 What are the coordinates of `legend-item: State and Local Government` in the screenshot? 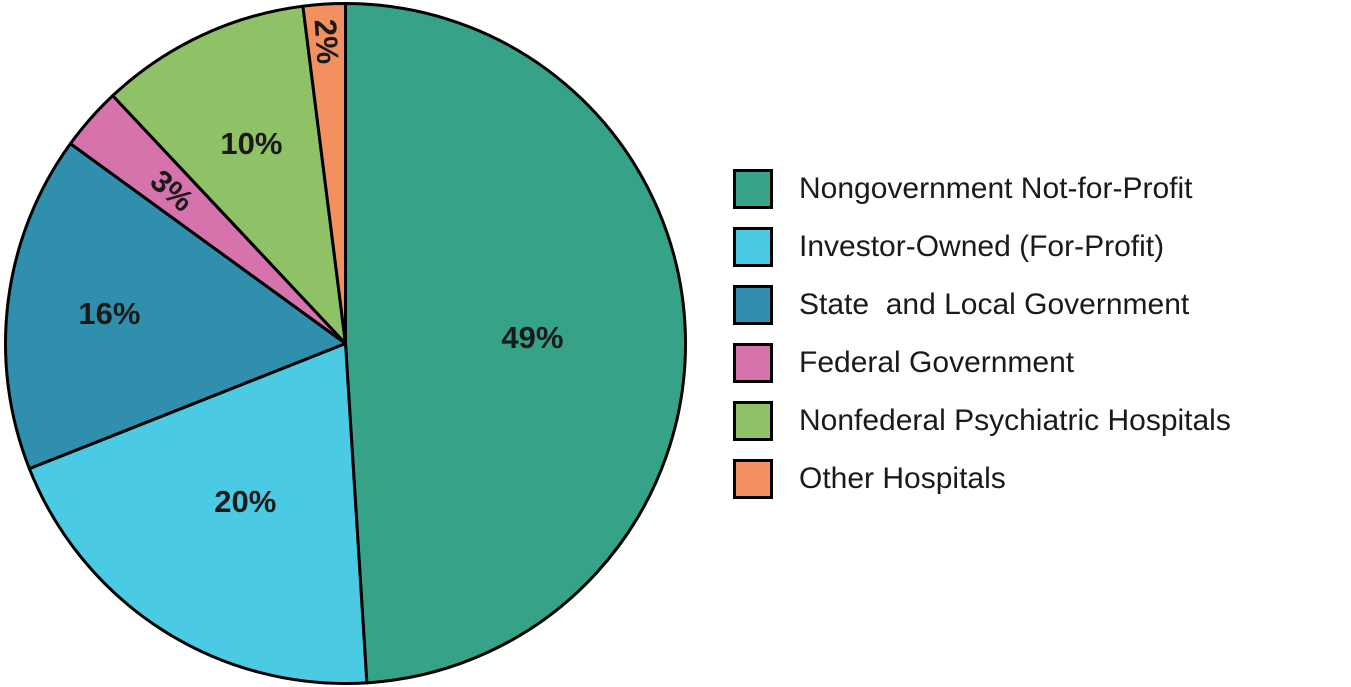 It's located at (982, 305).